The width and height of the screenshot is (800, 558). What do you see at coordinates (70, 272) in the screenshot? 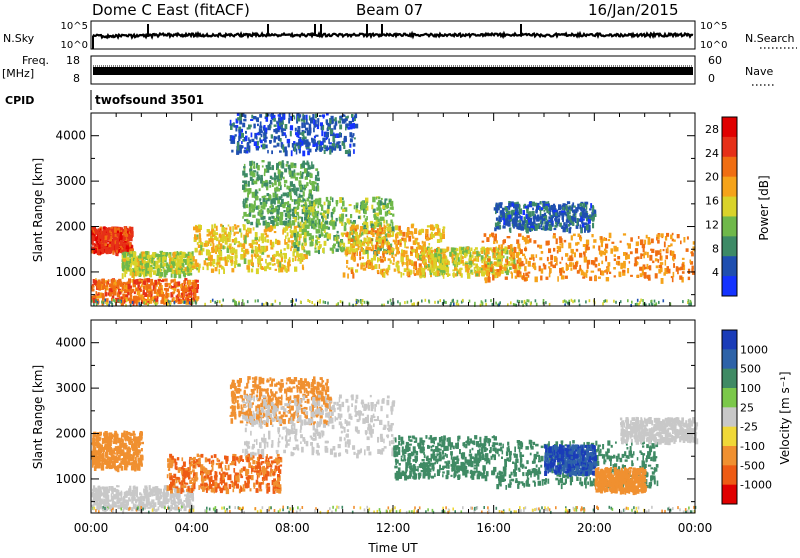
I see `y-tick-label: 1000` at bounding box center [70, 272].